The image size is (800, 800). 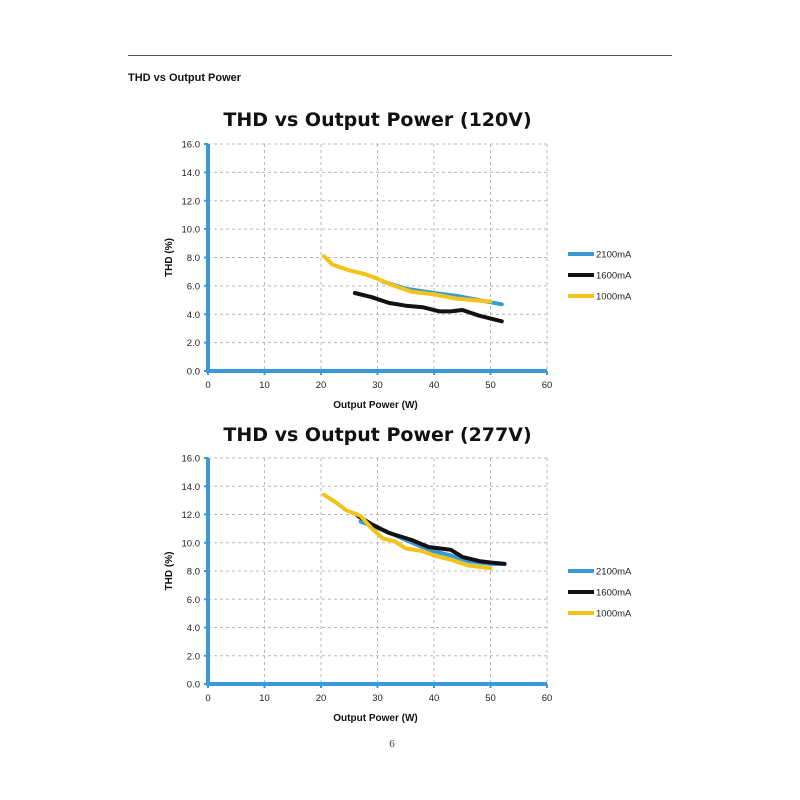 What do you see at coordinates (377, 120) in the screenshot?
I see `chart-120v-title: THD vs Output Power (120V)` at bounding box center [377, 120].